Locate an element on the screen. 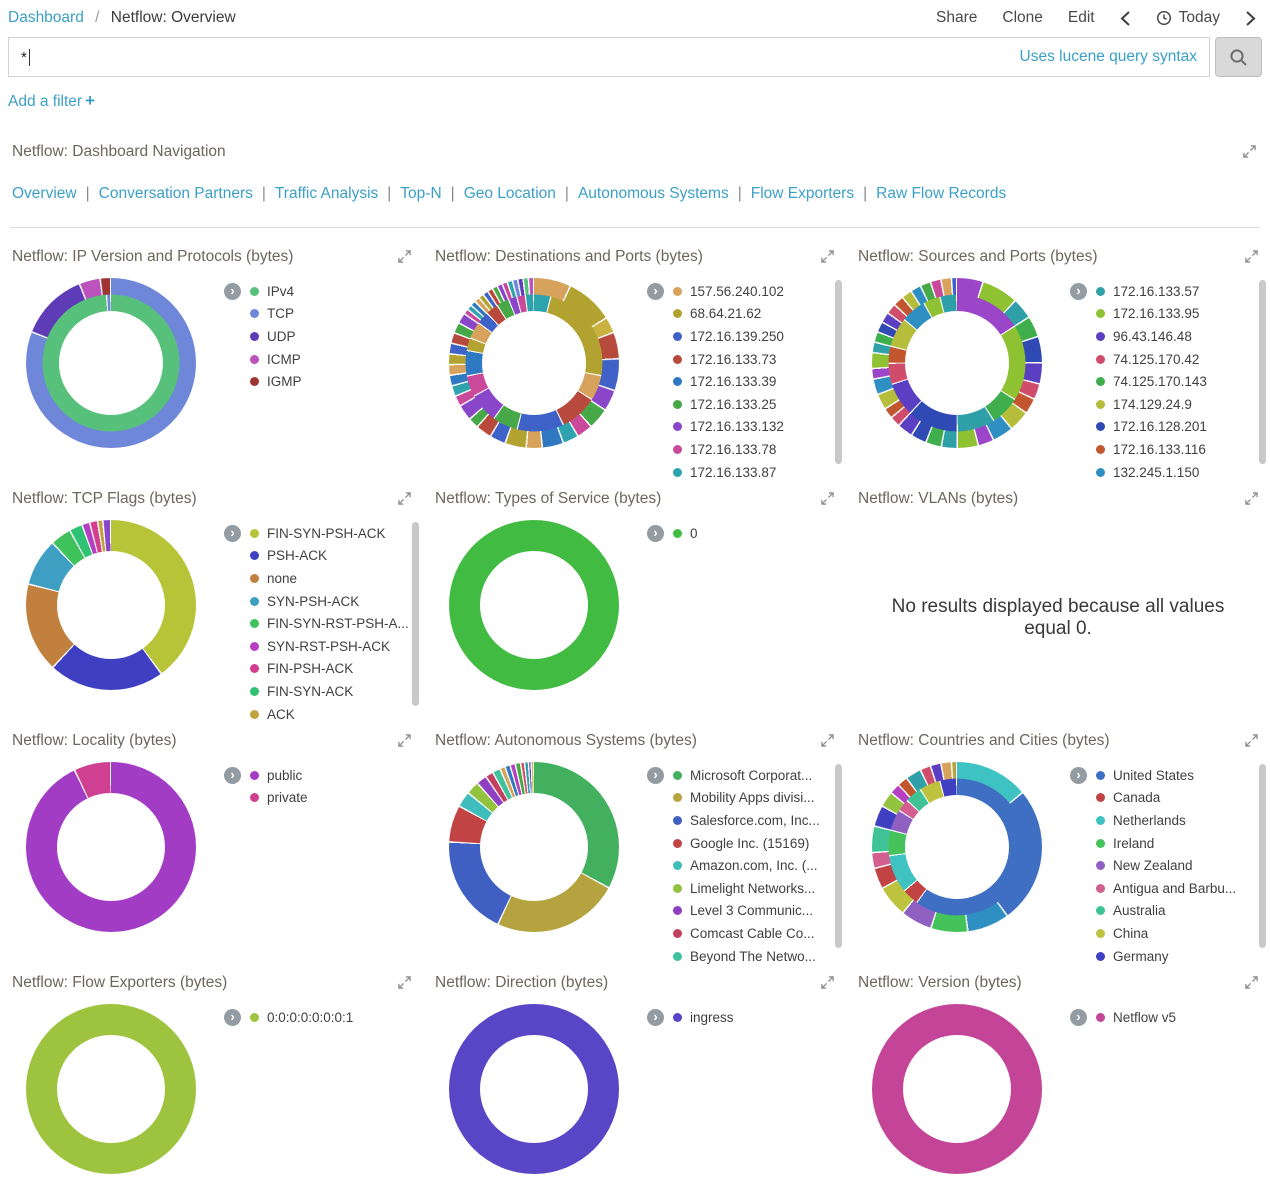 Image resolution: width=1270 pixels, height=1199 pixels. legend-item: 0:0:0:0:0:0:0:1 is located at coordinates (301, 1017).